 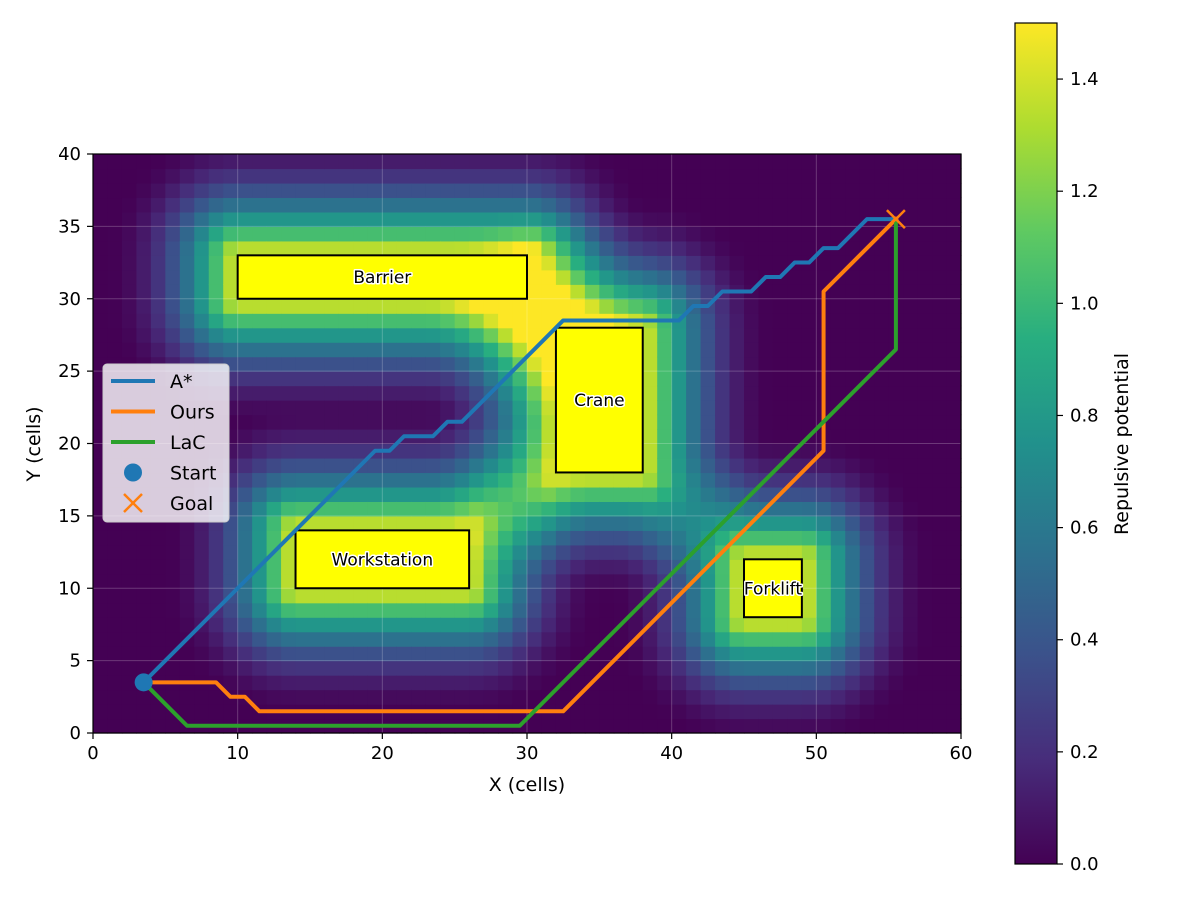 What do you see at coordinates (1084, 528) in the screenshot?
I see `colorbar-tick-label: 0.6` at bounding box center [1084, 528].